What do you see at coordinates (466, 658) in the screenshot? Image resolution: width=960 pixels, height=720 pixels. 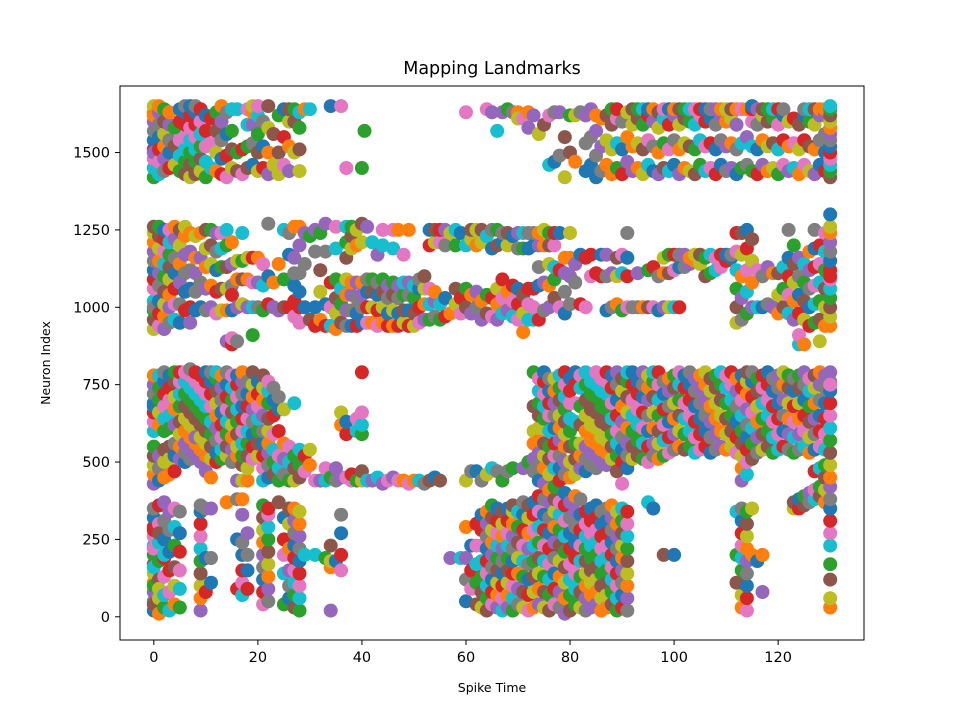 I see `x-tick-label: 60` at bounding box center [466, 658].